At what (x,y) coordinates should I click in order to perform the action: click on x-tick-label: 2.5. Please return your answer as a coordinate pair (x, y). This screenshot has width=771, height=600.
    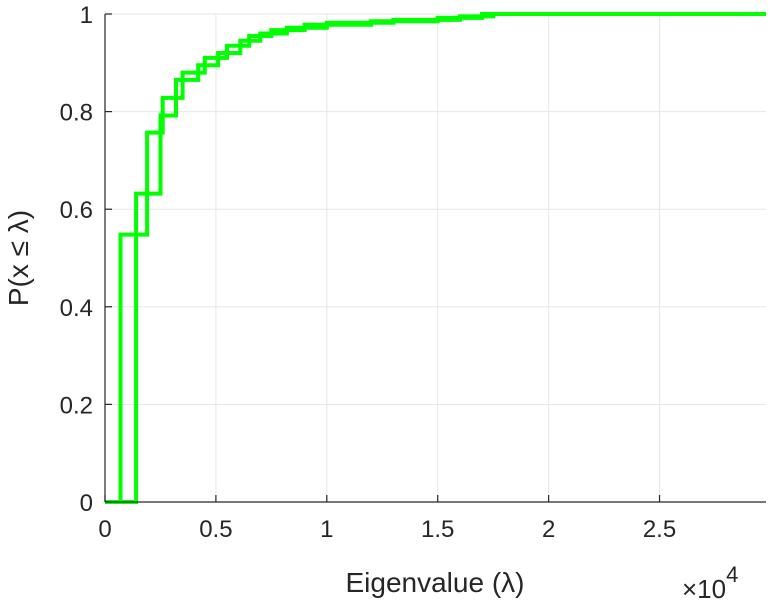
    Looking at the image, I should click on (659, 529).